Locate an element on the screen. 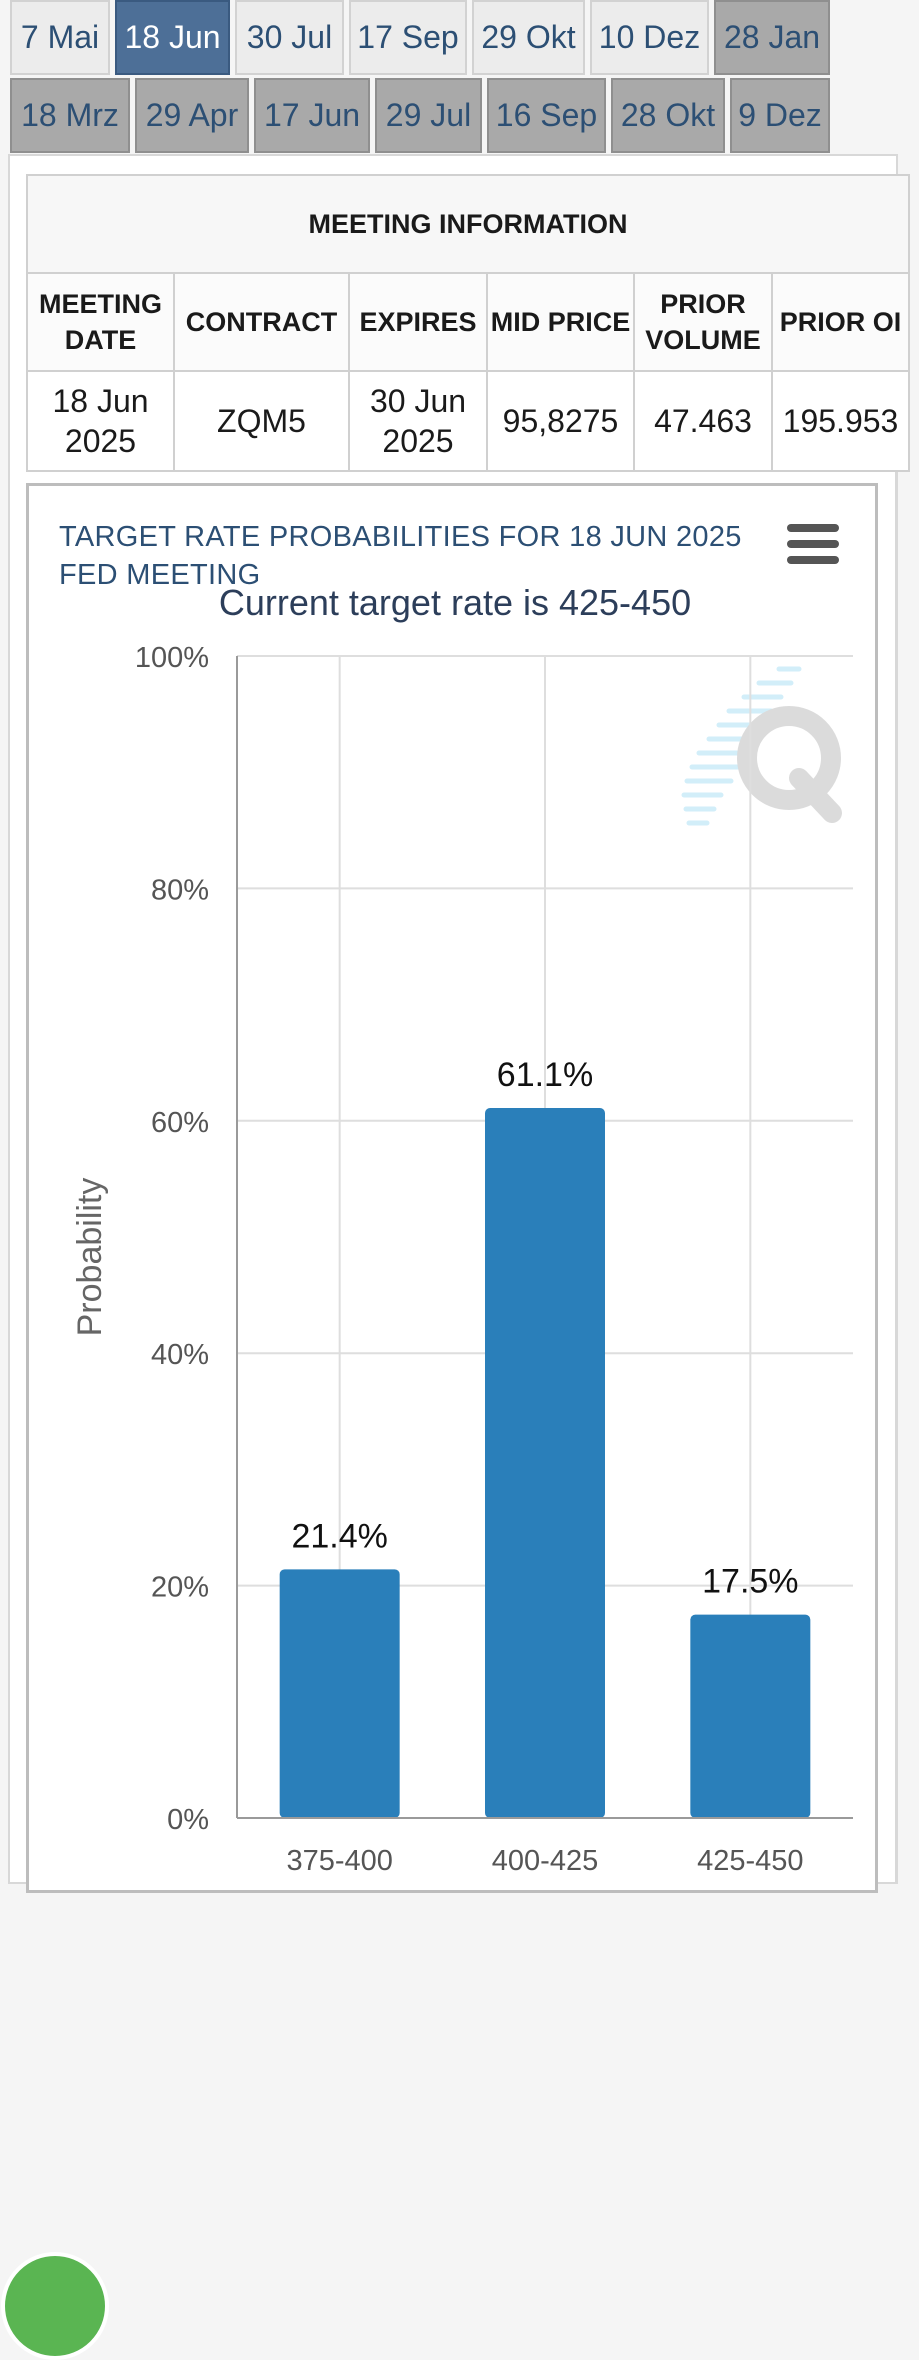 This screenshot has height=2360, width=919. cell-mid-price: 95,8275 is located at coordinates (560, 421).